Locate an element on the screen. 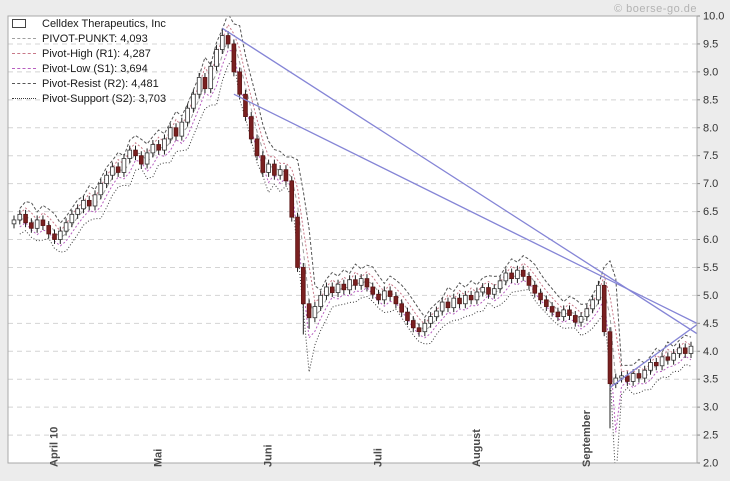 This screenshot has height=481, width=730. watermark: © boerse-go.de is located at coordinates (655, 9).